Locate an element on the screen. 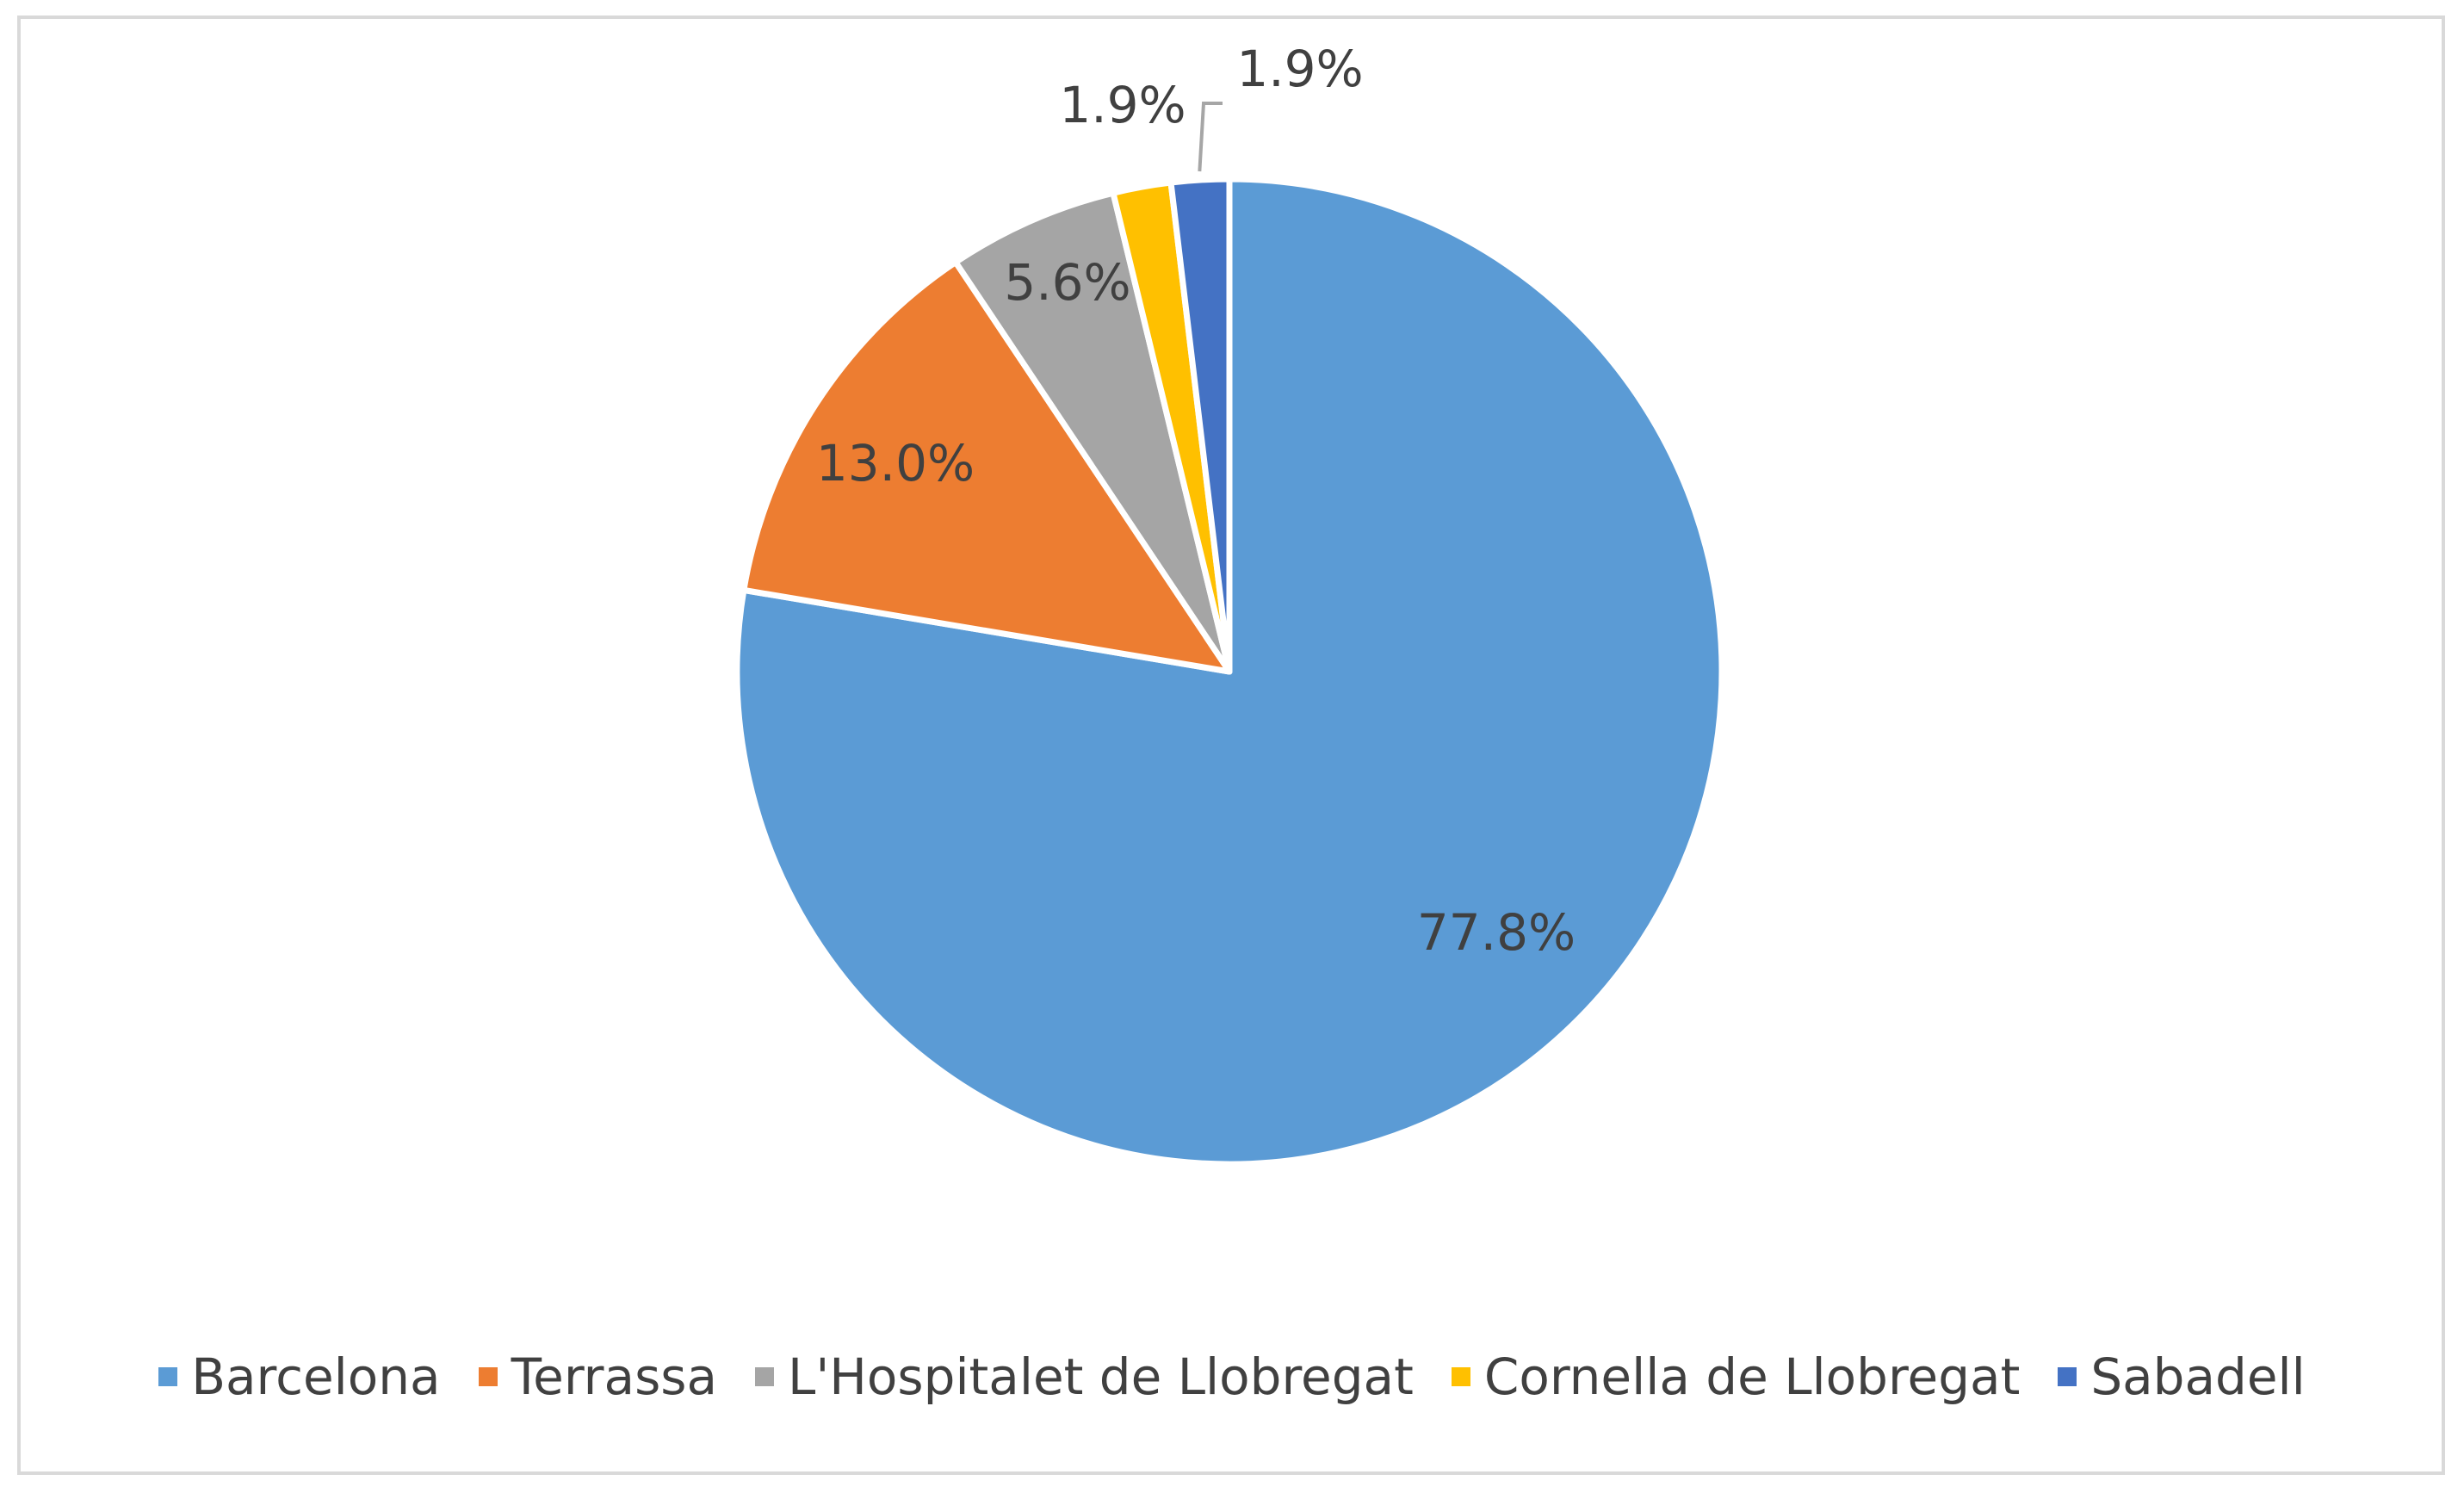 This screenshot has height=1493, width=2464. legend-label-sabadell: Sabadell is located at coordinates (2198, 1377).